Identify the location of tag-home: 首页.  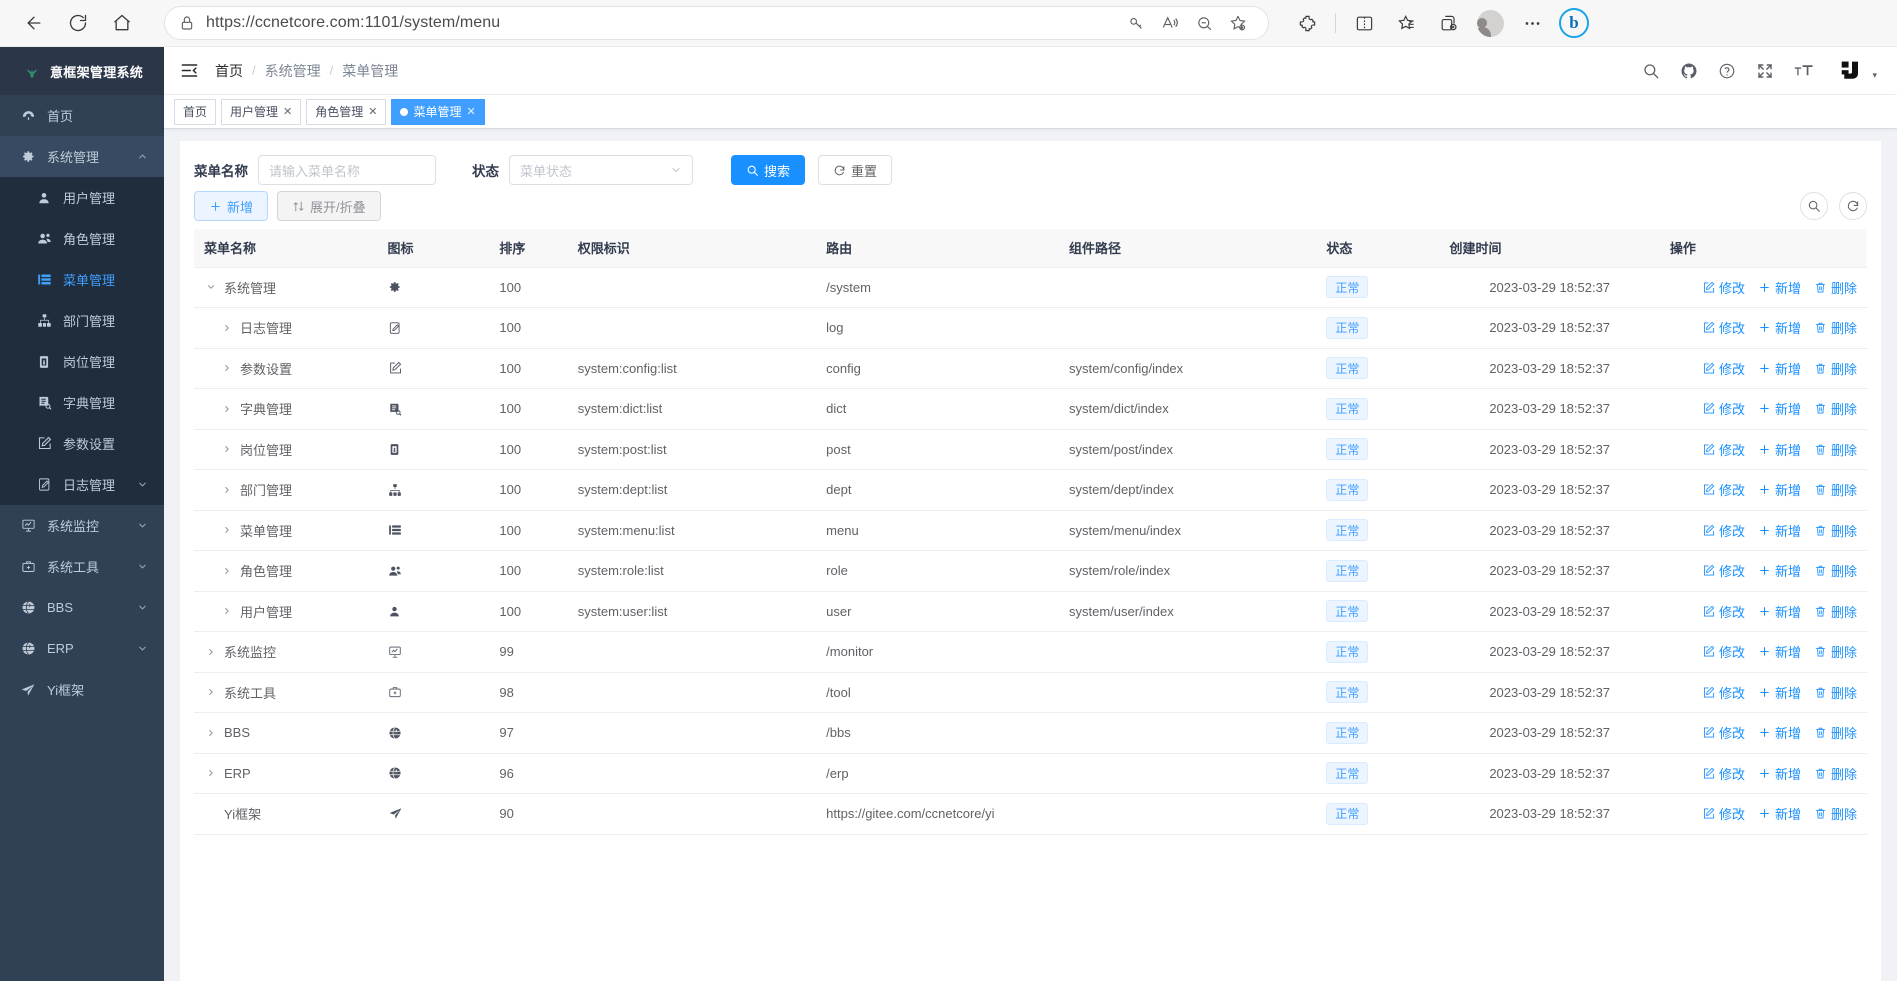
(195, 111).